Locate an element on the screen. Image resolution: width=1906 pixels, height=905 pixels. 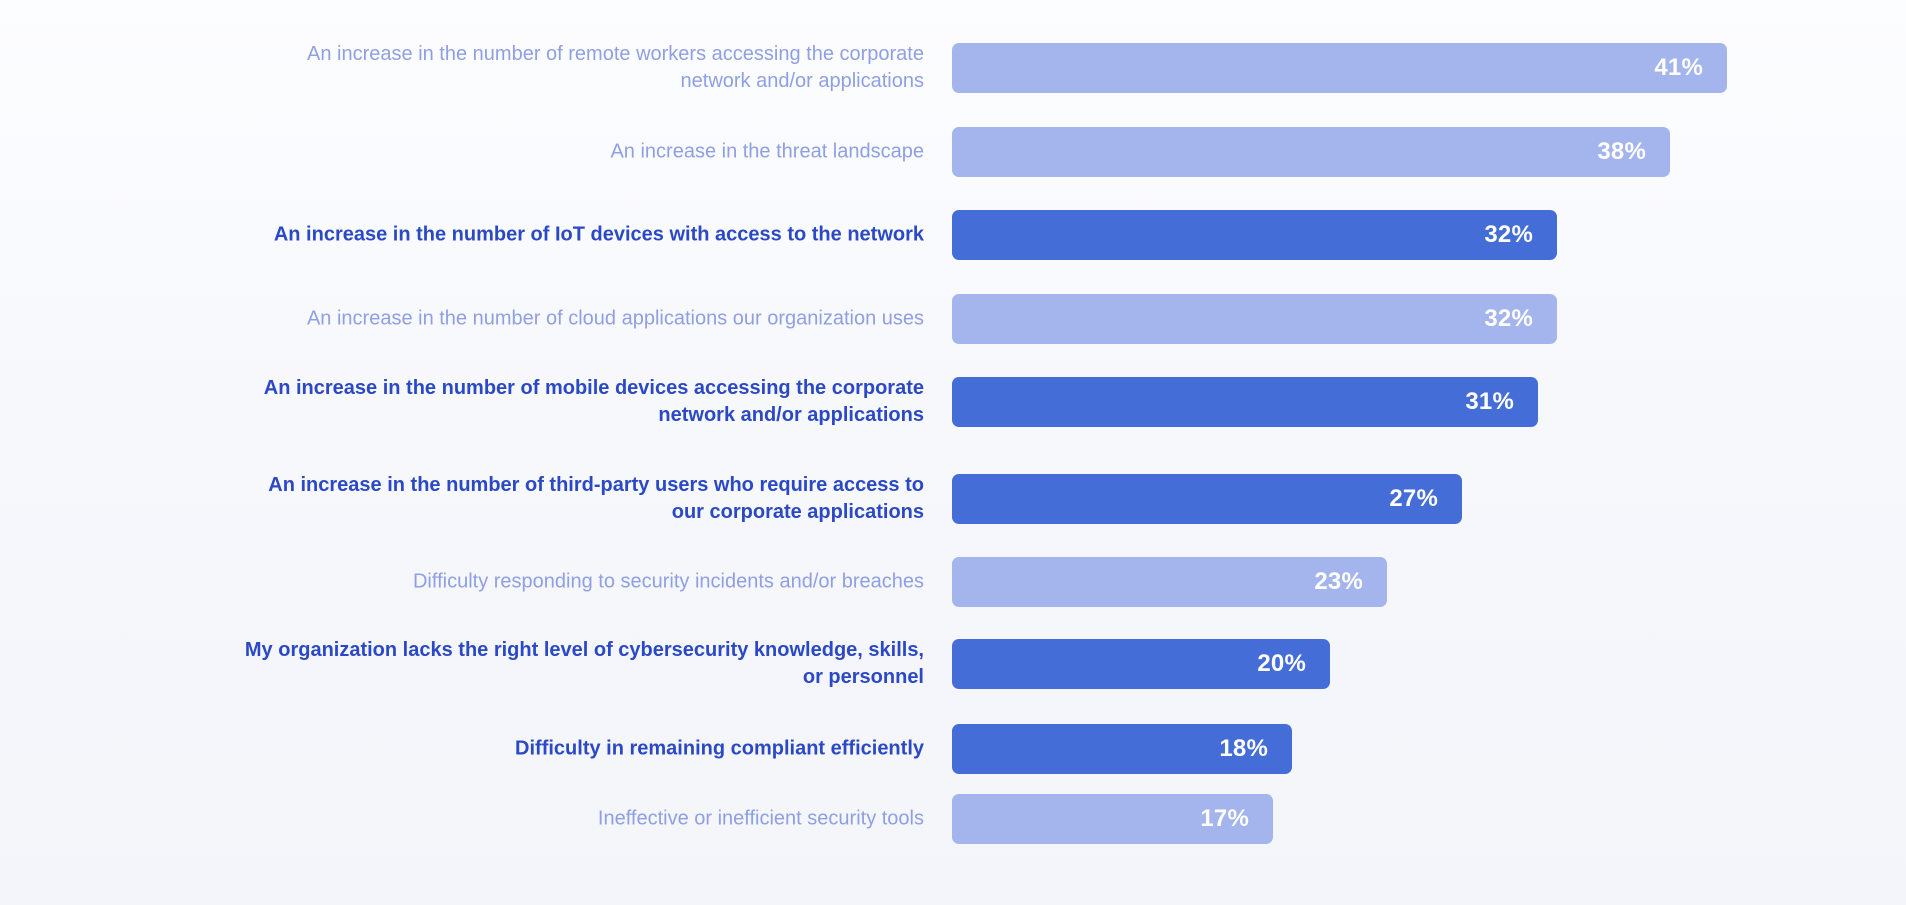
bar: 18% is located at coordinates (1122, 749).